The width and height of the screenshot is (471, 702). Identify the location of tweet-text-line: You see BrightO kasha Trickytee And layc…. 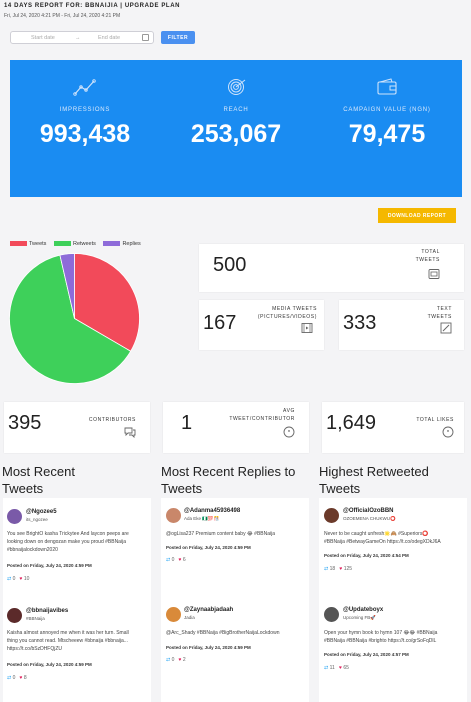
(68, 534).